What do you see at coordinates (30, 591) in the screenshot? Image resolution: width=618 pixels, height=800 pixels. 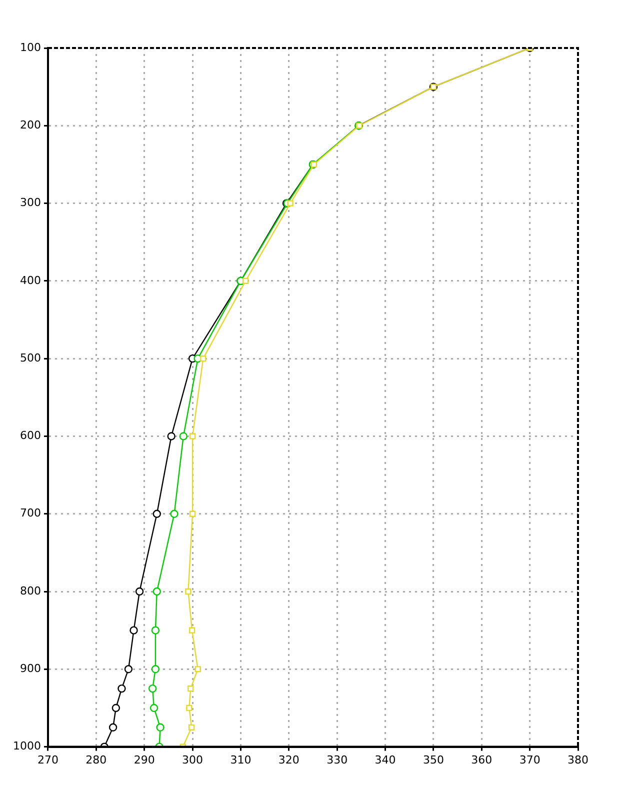 I see `y-tick-label: 800` at bounding box center [30, 591].